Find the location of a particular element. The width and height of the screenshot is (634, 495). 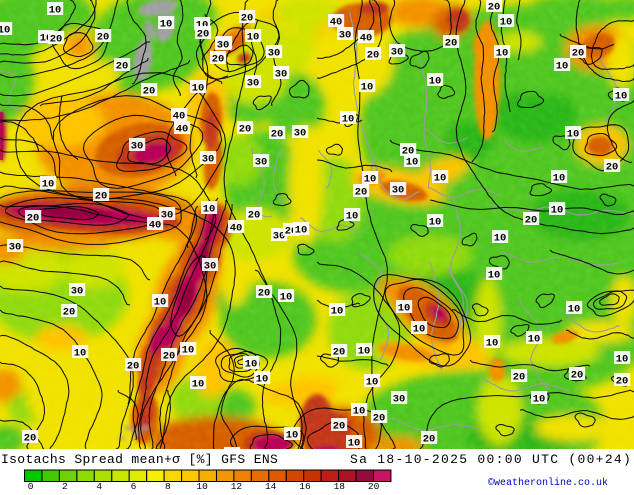

svg-text: 18 is located at coordinates (340, 485).